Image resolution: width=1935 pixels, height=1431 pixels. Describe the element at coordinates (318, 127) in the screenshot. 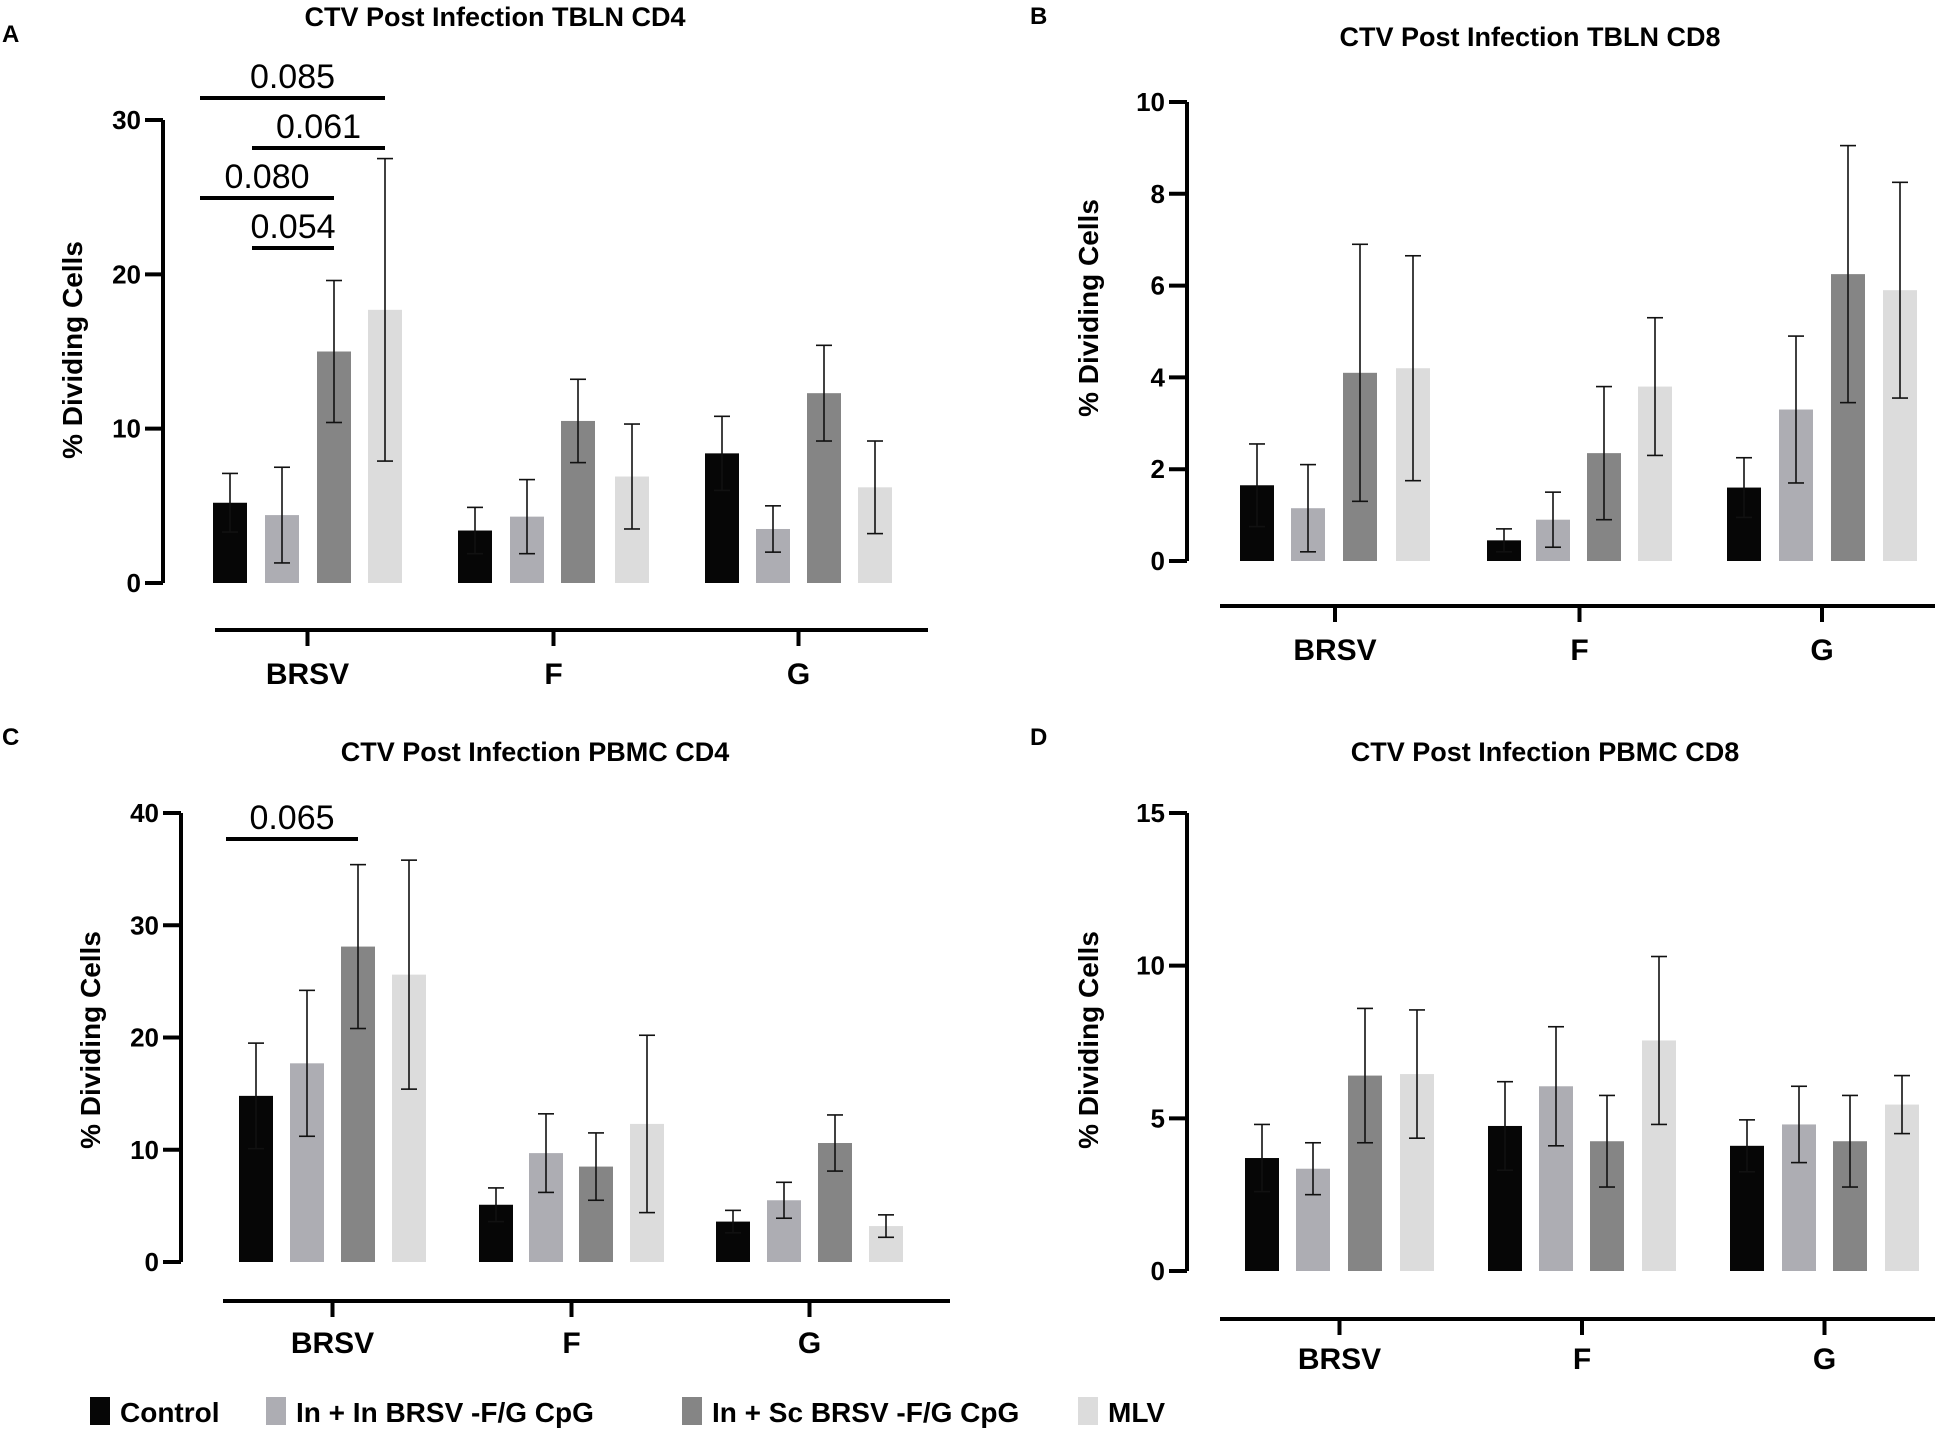

I see `significance-p-value: 0.061` at that location.